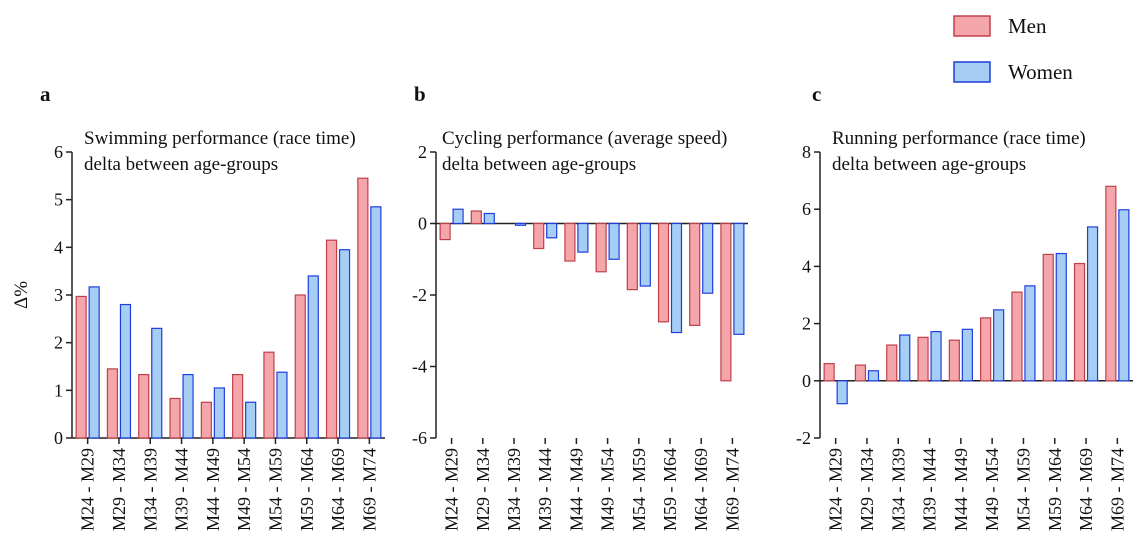  I want to click on y-tick-label: -6, so click(419, 438).